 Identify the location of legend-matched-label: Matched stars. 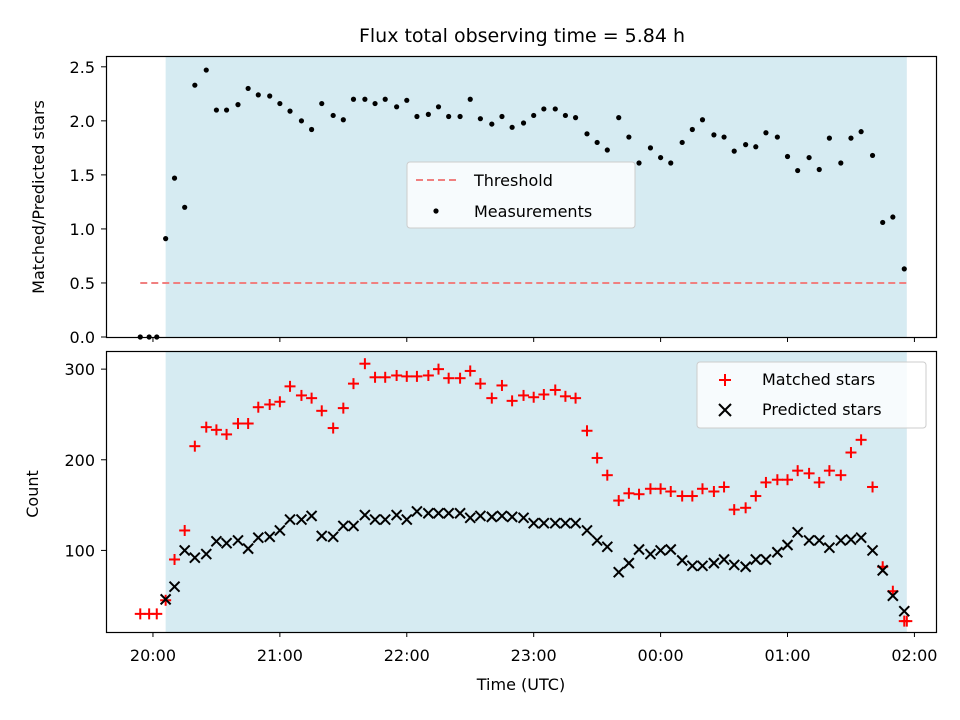
(818, 379).